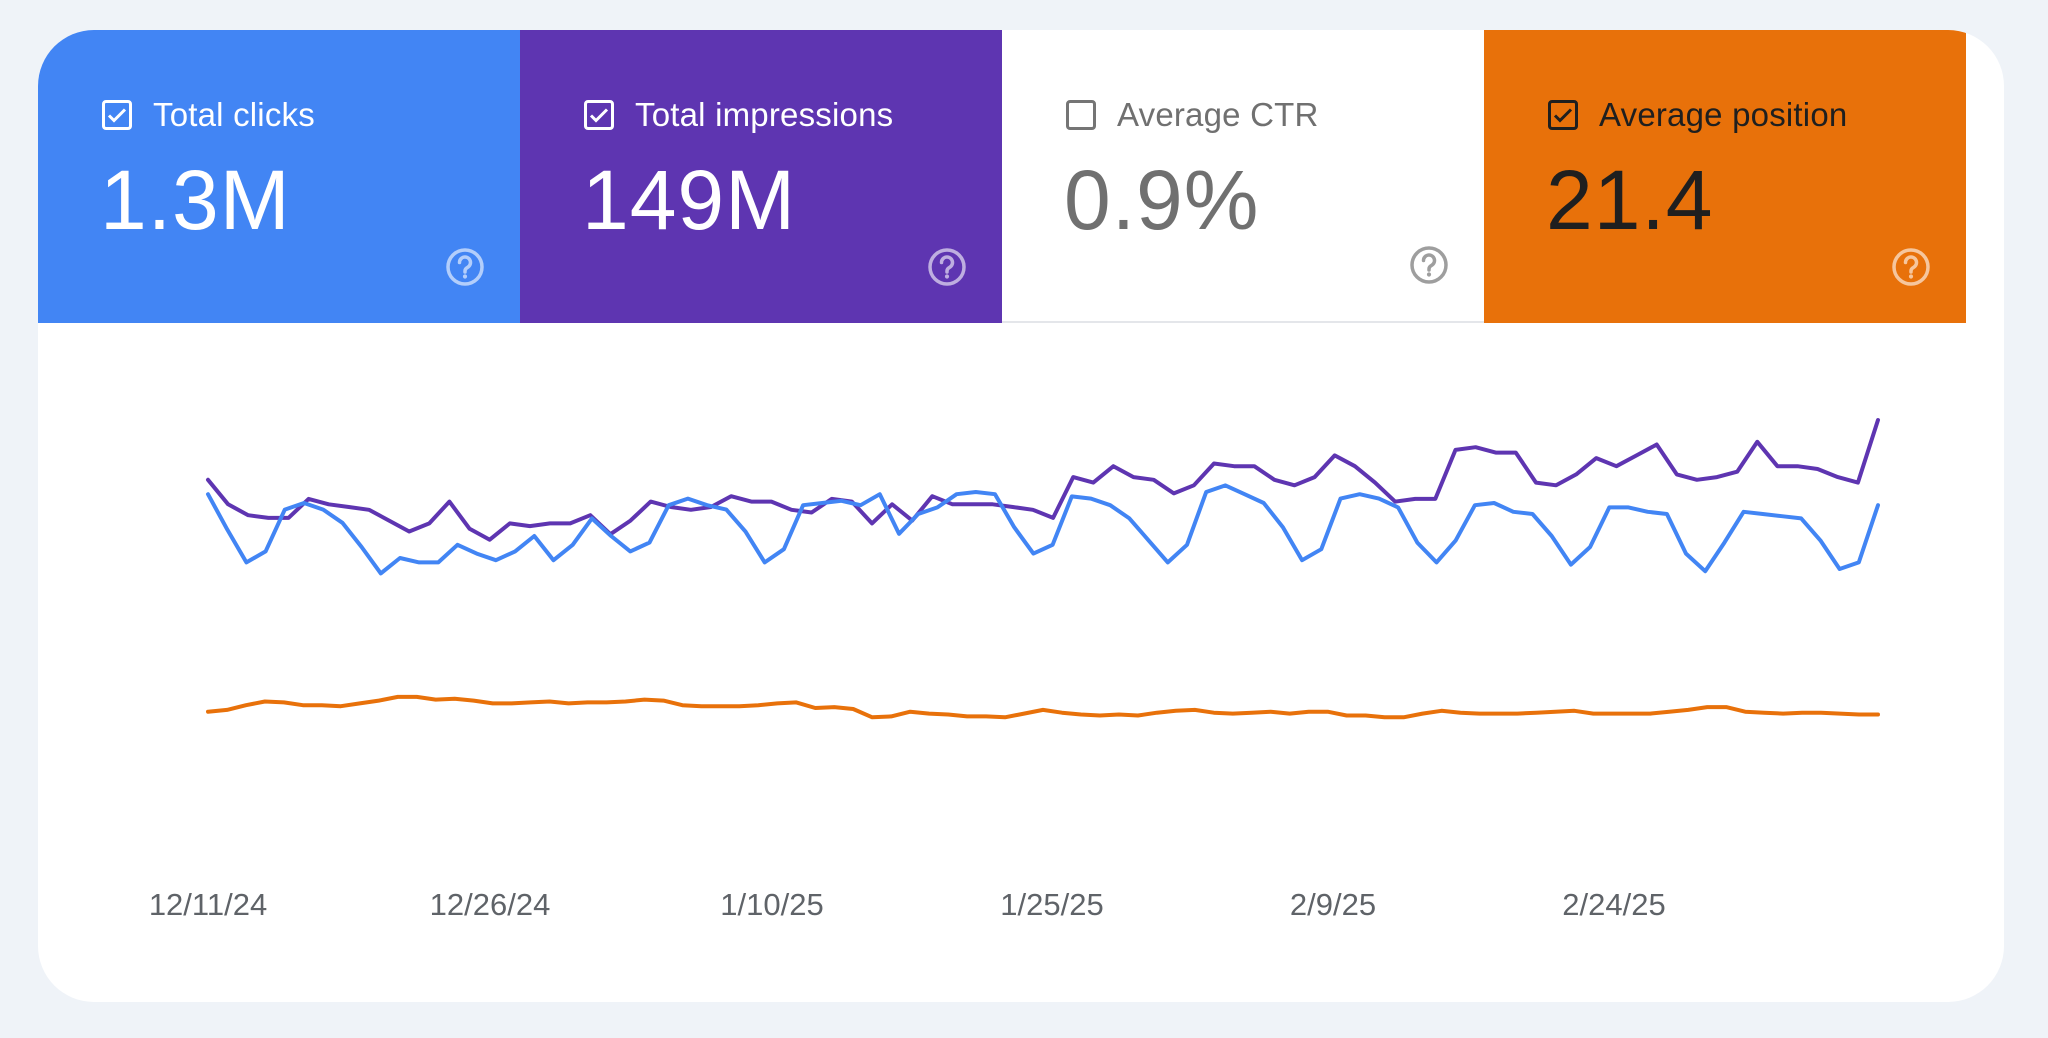  What do you see at coordinates (689, 200) in the screenshot?
I see `metric-value: 149M` at bounding box center [689, 200].